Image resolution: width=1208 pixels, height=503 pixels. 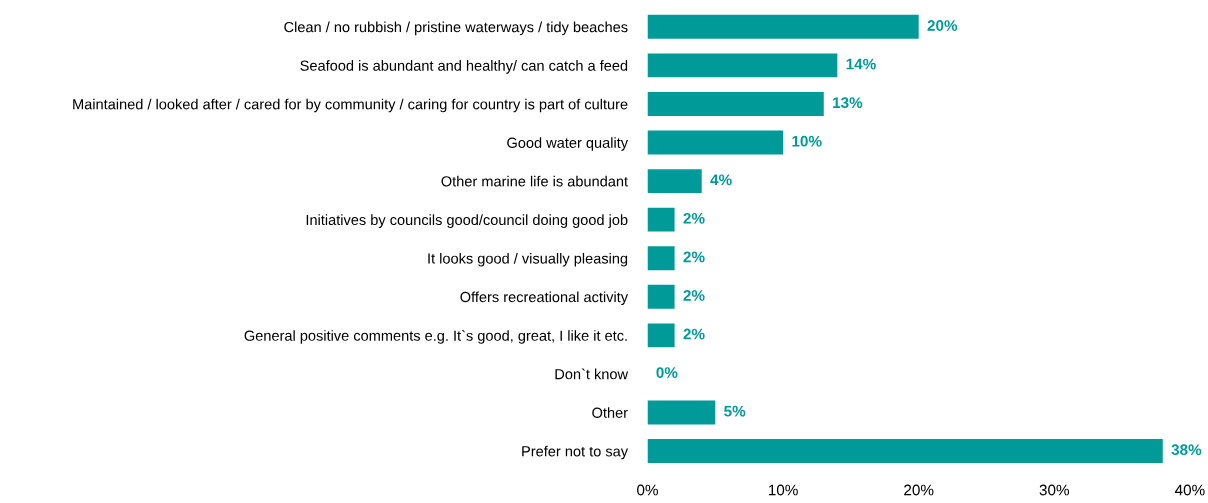 I want to click on y-tick-label: Other, so click(x=610, y=412).